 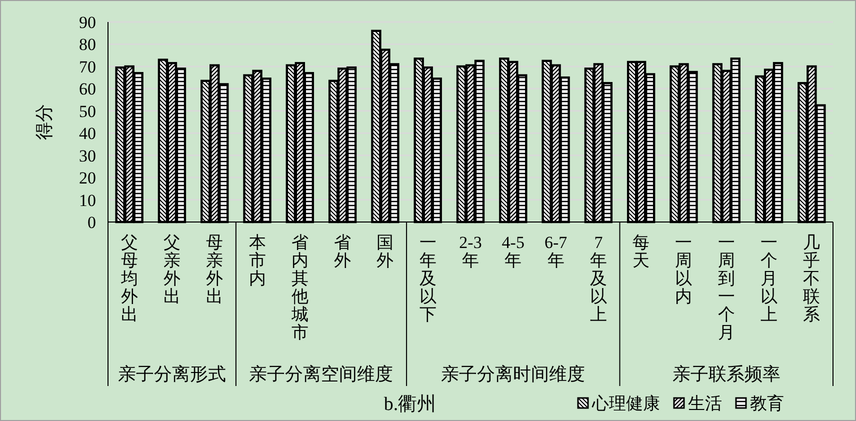 What do you see at coordinates (87, 89) in the screenshot?
I see `y-tick-label: 60` at bounding box center [87, 89].